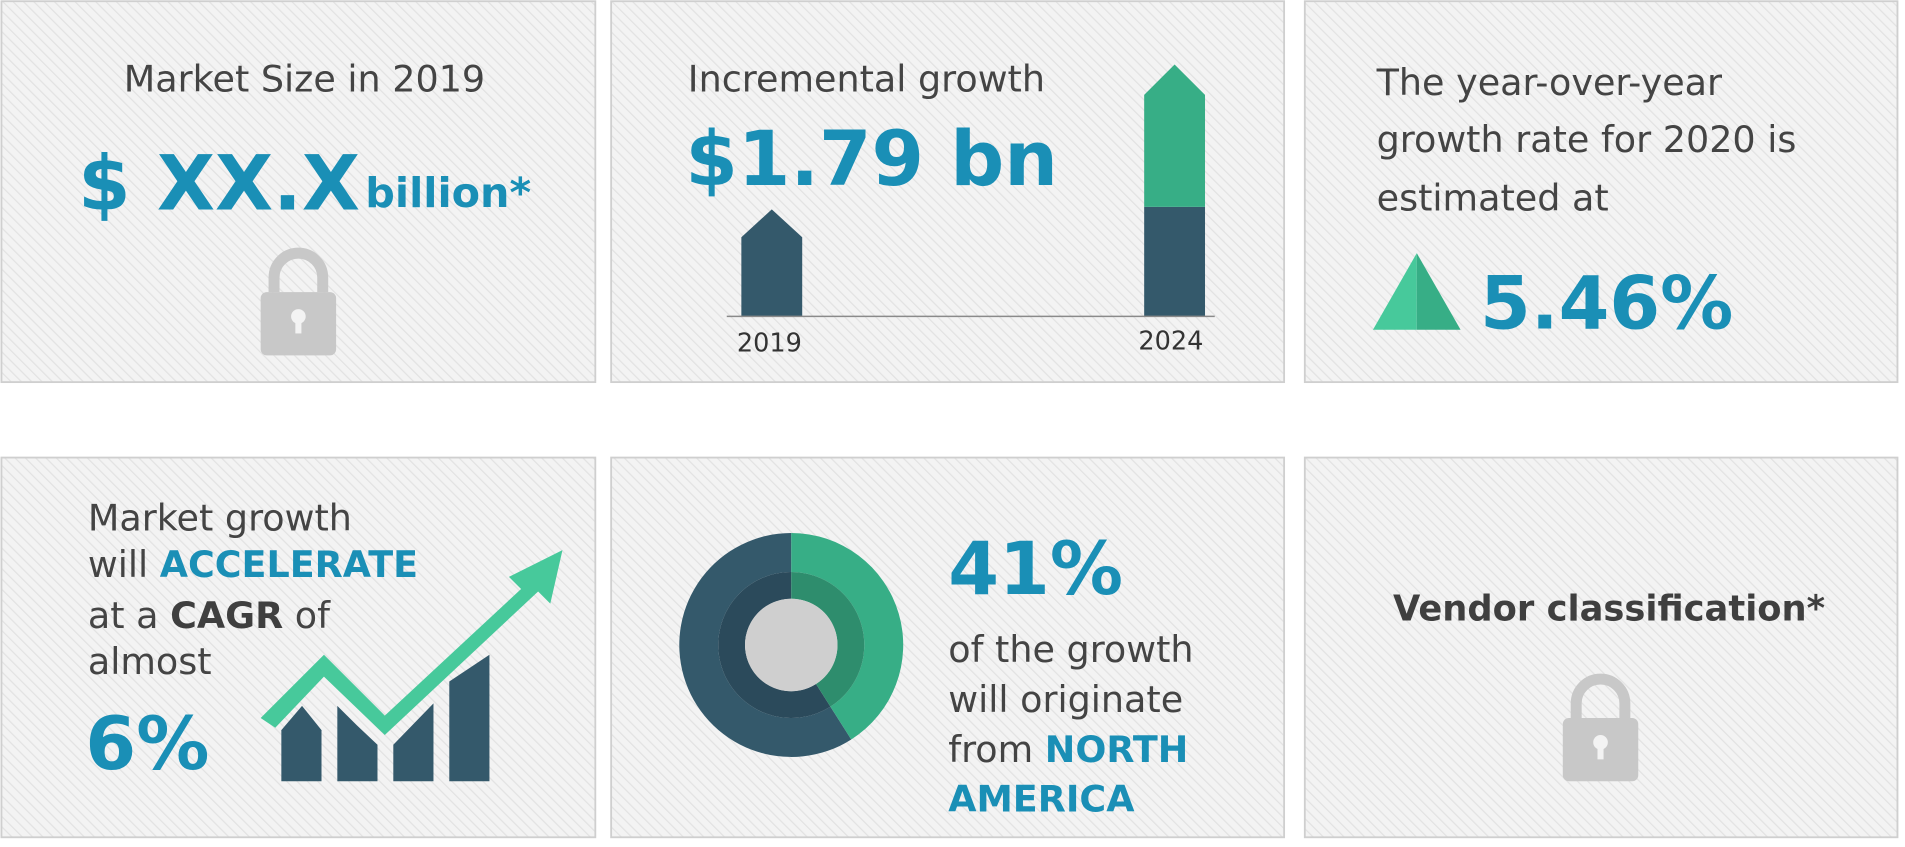 The image size is (1905, 847). Describe the element at coordinates (1035, 569) in the screenshot. I see `value: 41%` at that location.